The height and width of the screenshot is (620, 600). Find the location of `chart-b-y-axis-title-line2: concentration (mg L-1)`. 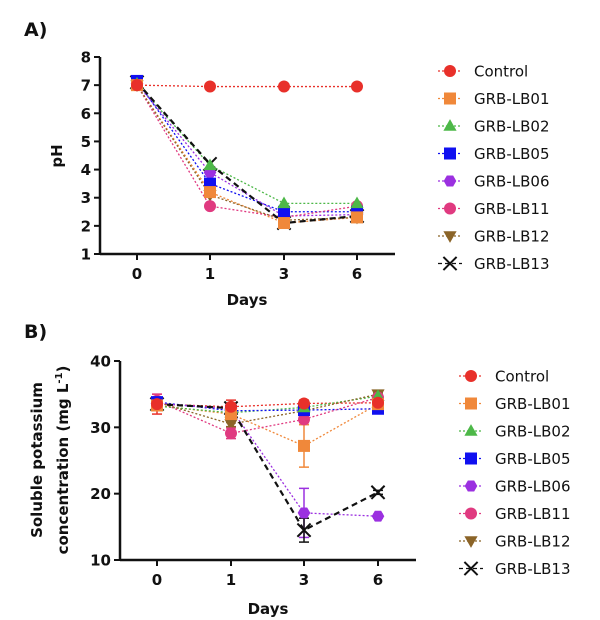

chart-b-y-axis-title-line2: concentration (mg L-1) is located at coordinates (63, 460).